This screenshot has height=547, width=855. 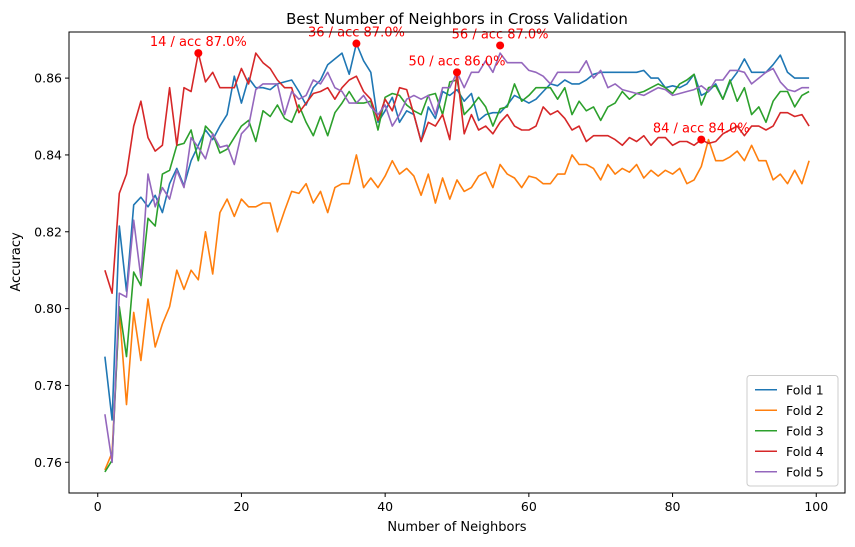 I want to click on y-axis: 0.76 0.78 0.80 0.82 0.84 0.86, so click(x=51, y=270).